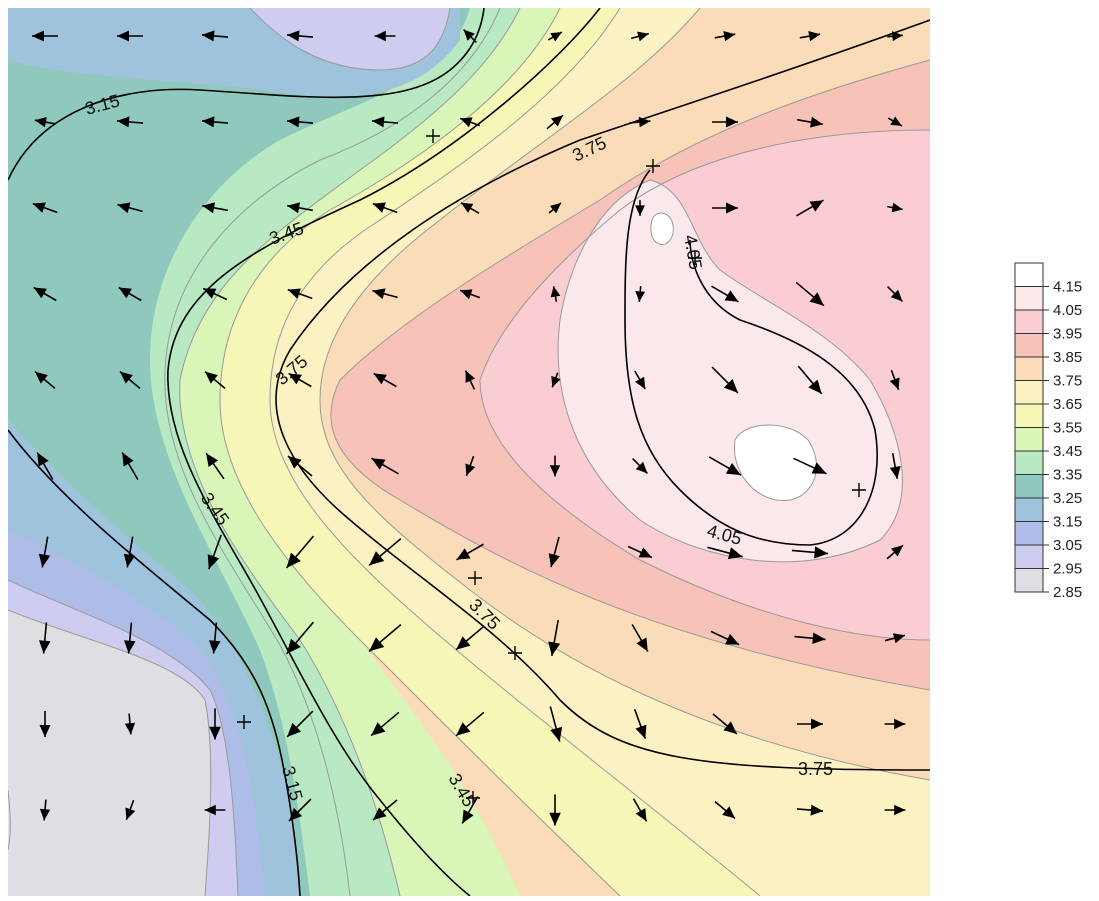 This screenshot has height=901, width=1099. Describe the element at coordinates (1067, 545) in the screenshot. I see `legend-label: 3.05` at that location.